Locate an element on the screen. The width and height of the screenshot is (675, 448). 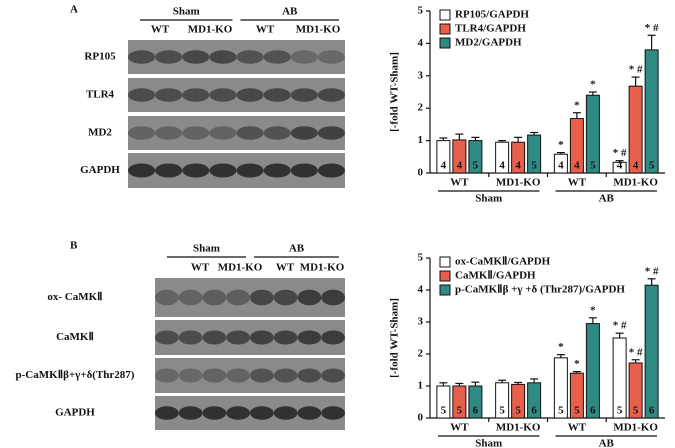
legend-label: TLR4/GAPDH is located at coordinates (490, 29).